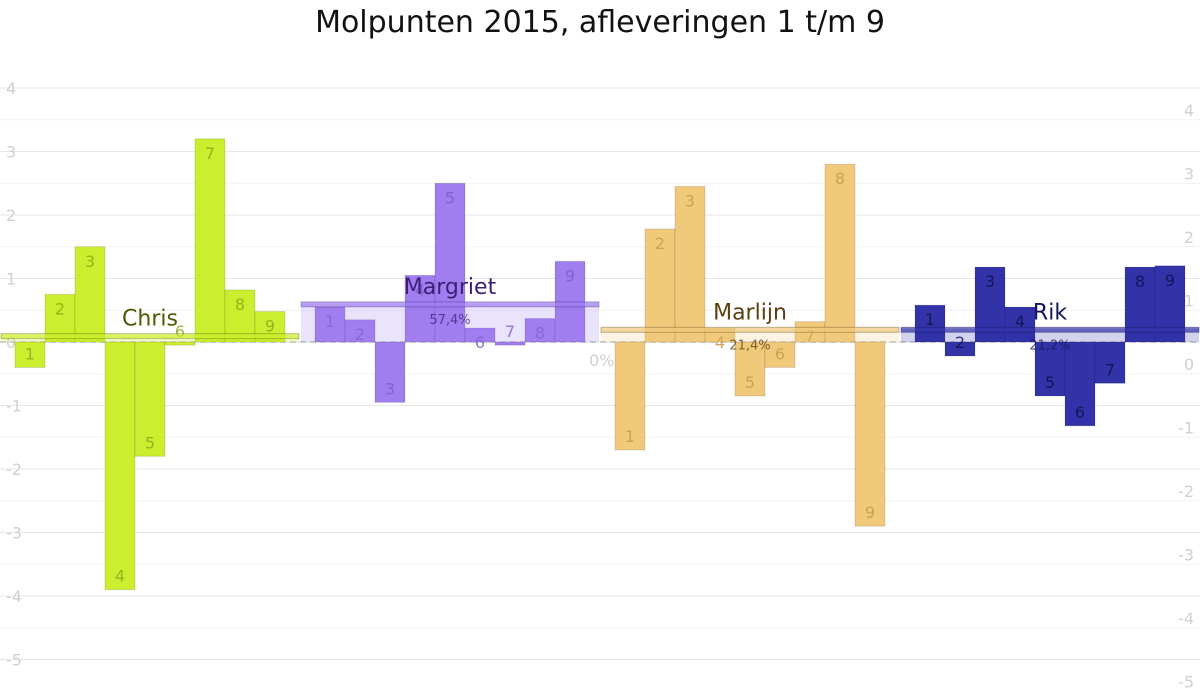 The image size is (1200, 700). What do you see at coordinates (11, 152) in the screenshot?
I see `y-tick-left: 3` at bounding box center [11, 152].